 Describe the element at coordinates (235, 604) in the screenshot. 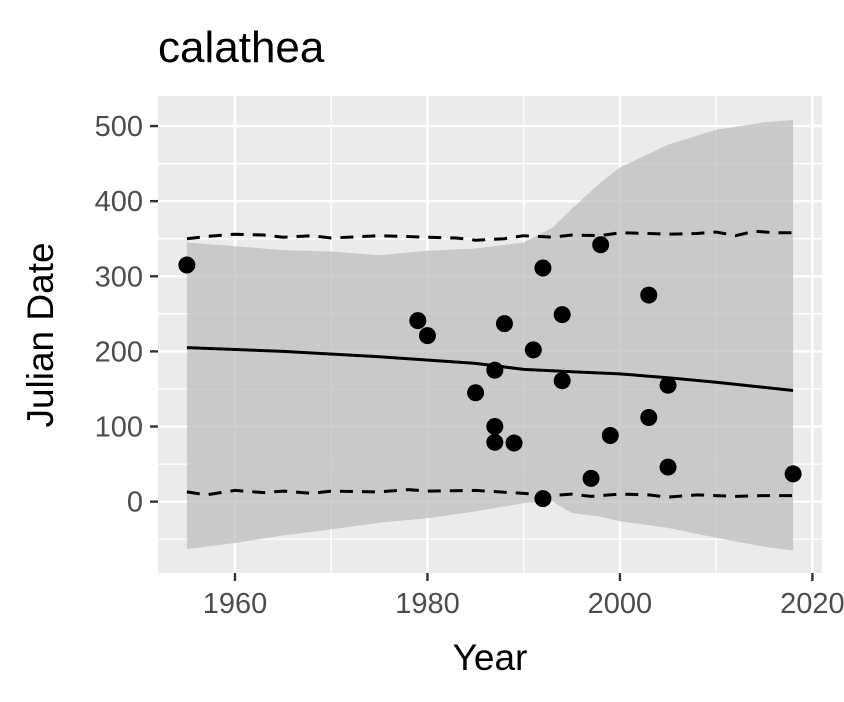

I see `x-tick-label: 1960` at that location.